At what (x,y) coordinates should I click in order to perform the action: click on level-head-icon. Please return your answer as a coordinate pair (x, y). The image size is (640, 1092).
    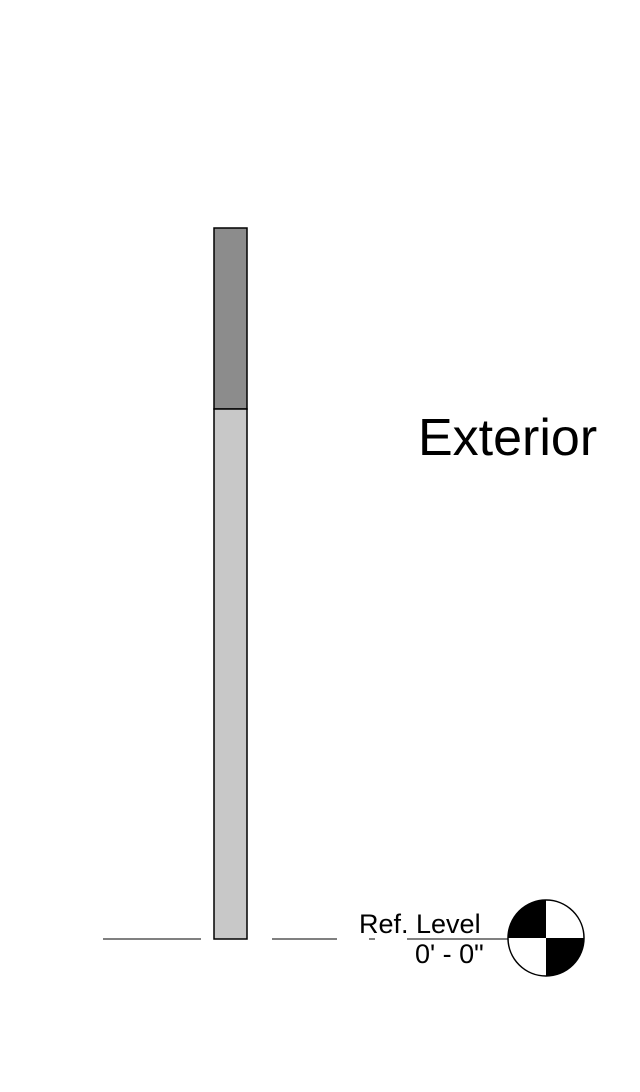
    Looking at the image, I should click on (546, 938).